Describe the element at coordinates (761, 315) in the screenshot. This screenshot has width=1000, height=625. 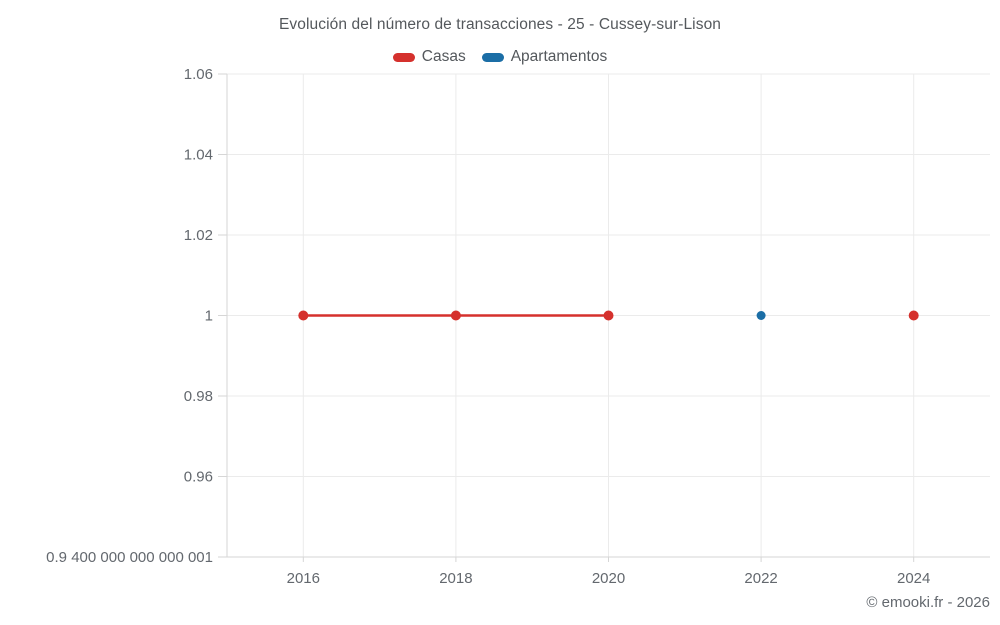
I see `data-point-apartamentos-2022` at that location.